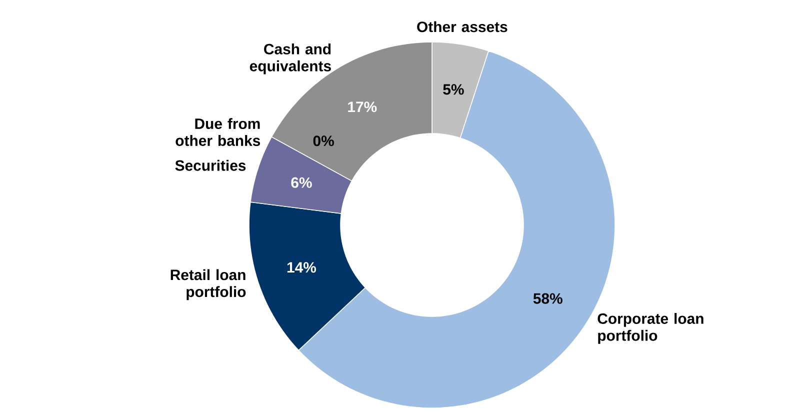 Image resolution: width=794 pixels, height=413 pixels. Describe the element at coordinates (323, 141) in the screenshot. I see `text: 0%` at that location.